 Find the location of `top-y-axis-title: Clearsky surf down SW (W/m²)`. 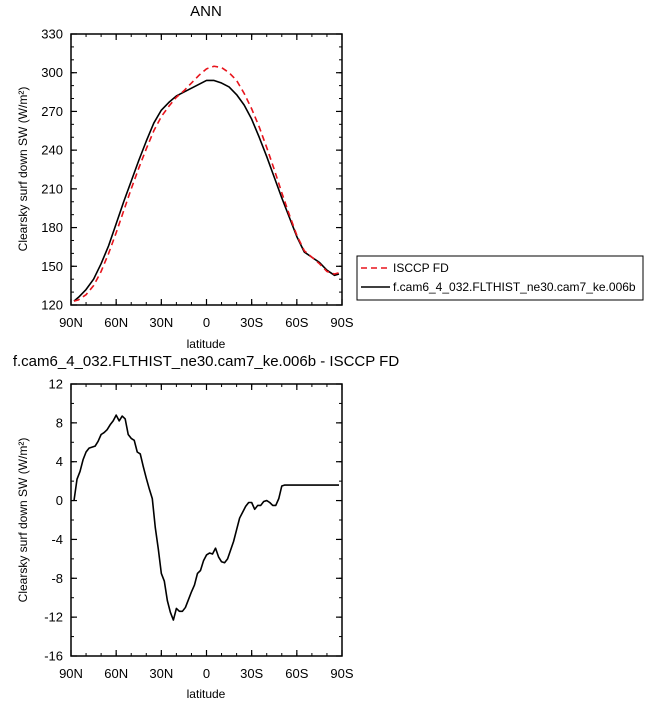

top-y-axis-title: Clearsky surf down SW (W/m²) is located at coordinates (23, 169).